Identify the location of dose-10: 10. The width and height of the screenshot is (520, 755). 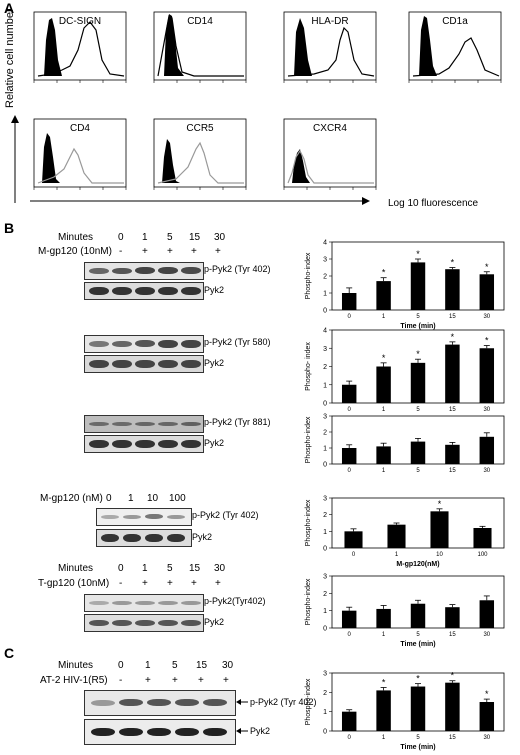
(153, 498).